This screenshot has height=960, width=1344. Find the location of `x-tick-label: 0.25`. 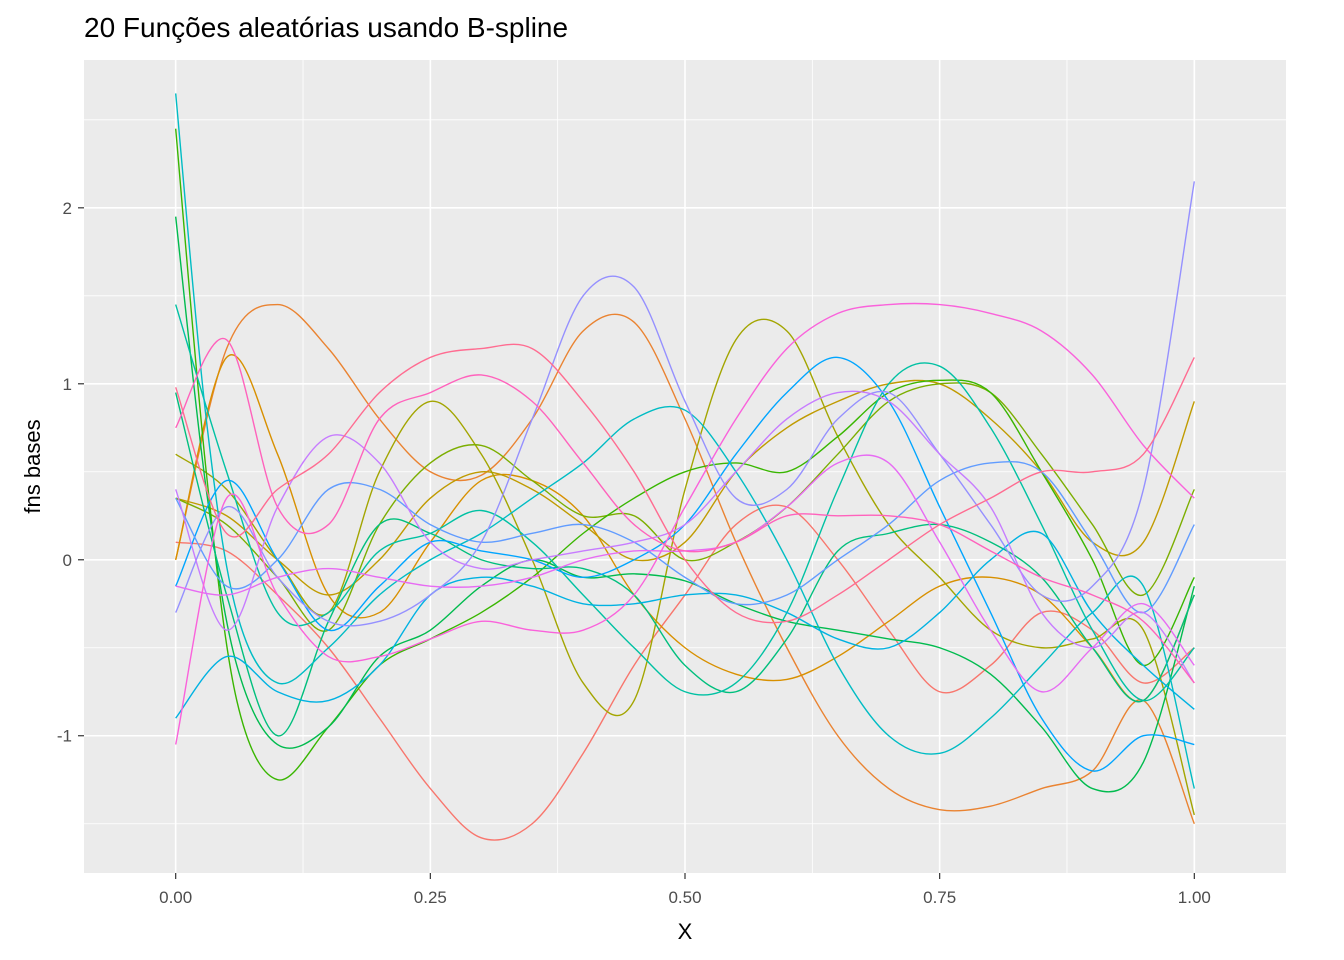

x-tick-label: 0.25 is located at coordinates (430, 897).